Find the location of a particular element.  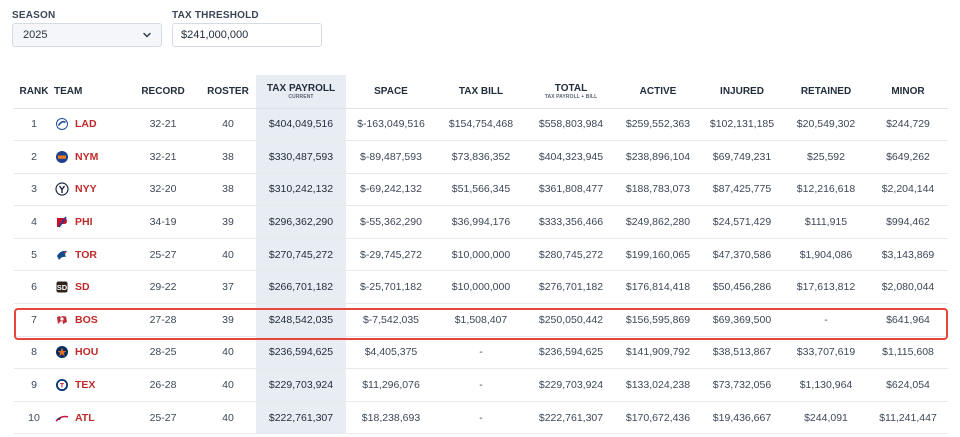

minor-cell: $994,462 is located at coordinates (908, 222).